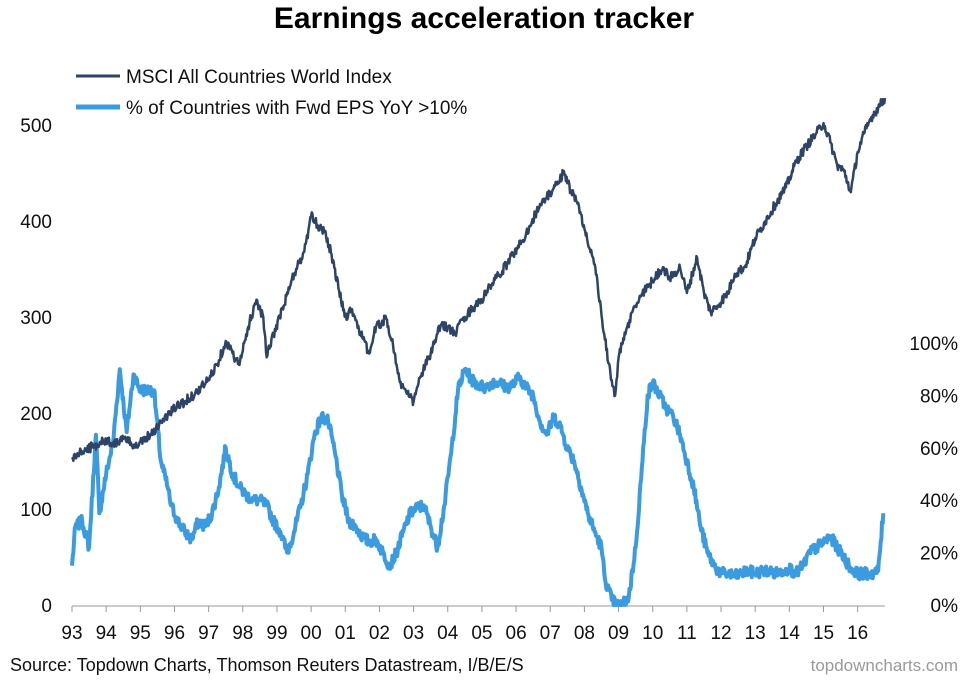  I want to click on x-tick-label: 10, so click(652, 633).